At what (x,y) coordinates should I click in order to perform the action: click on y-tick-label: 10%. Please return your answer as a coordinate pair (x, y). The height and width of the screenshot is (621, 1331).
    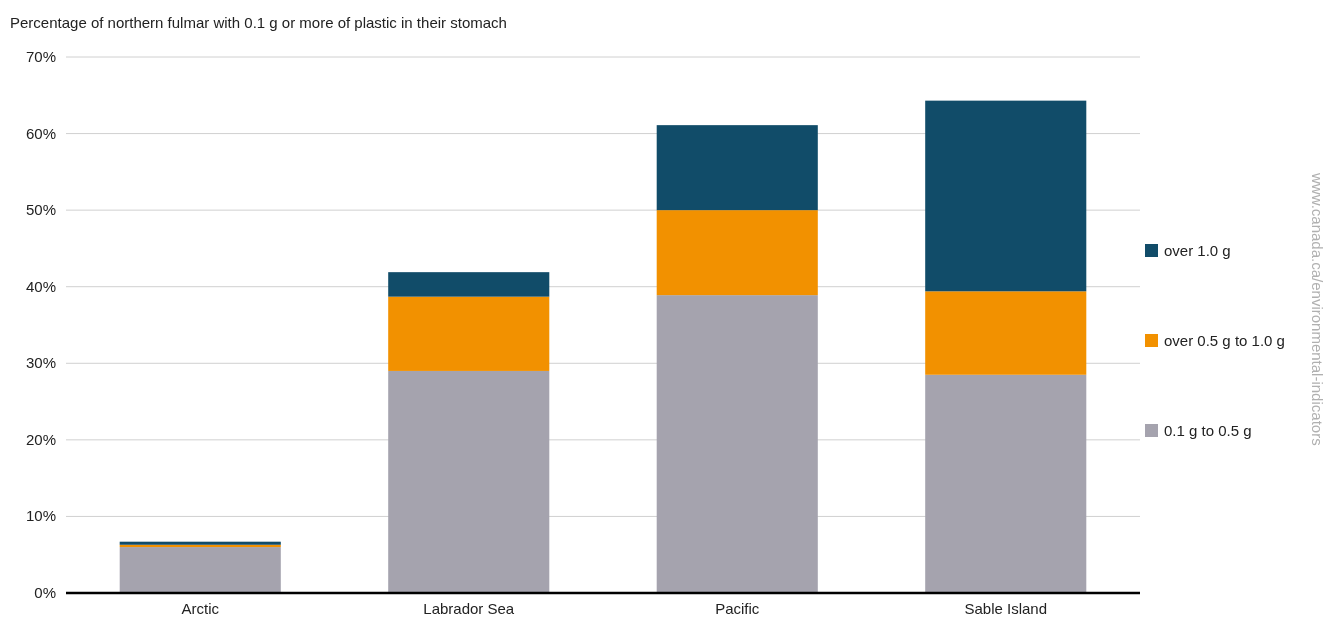
    Looking at the image, I should click on (40, 516).